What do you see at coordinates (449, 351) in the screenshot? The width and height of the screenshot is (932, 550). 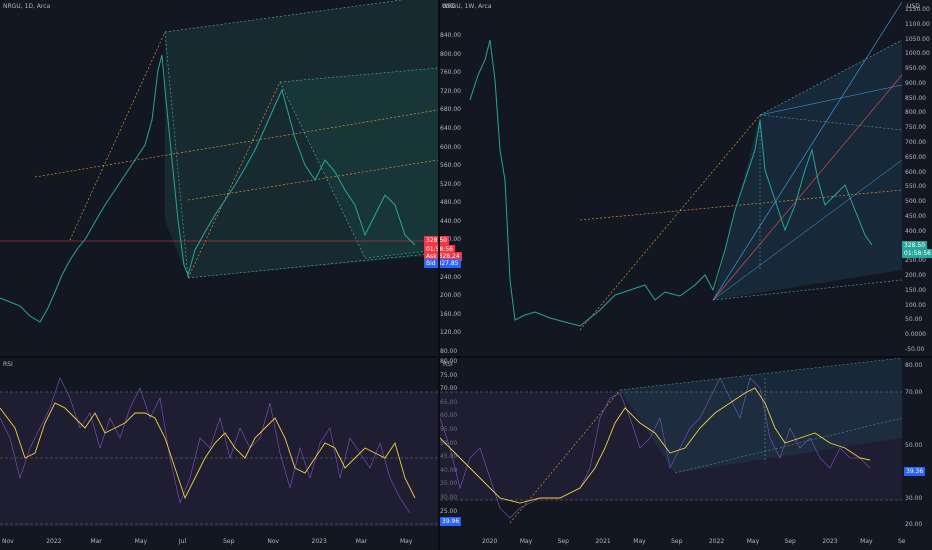 I see `left-price-tick: 80.00` at bounding box center [449, 351].